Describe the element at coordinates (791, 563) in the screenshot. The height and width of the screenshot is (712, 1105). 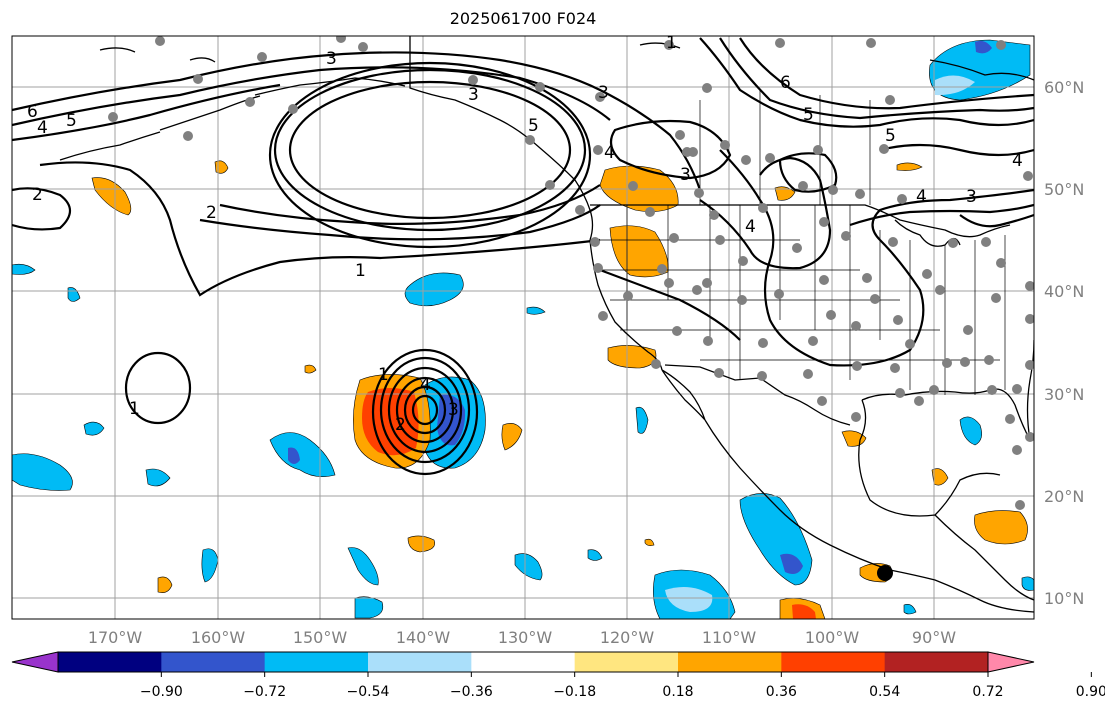
I see `shade-neg-mex-1-dark` at that location.